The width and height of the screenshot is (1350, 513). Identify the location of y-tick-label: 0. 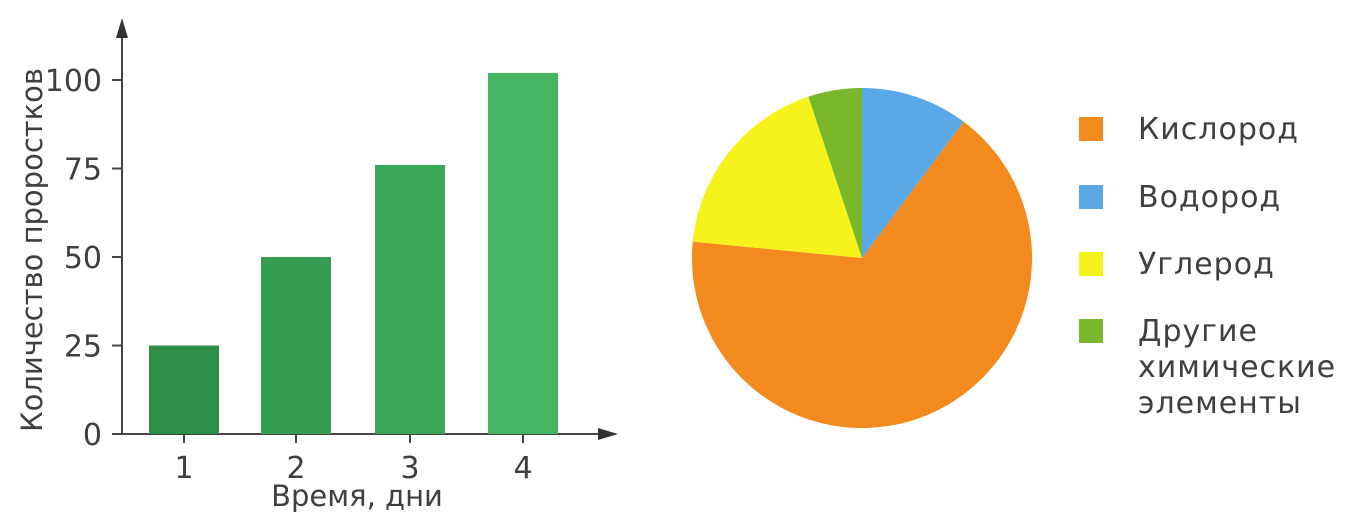
(92, 435).